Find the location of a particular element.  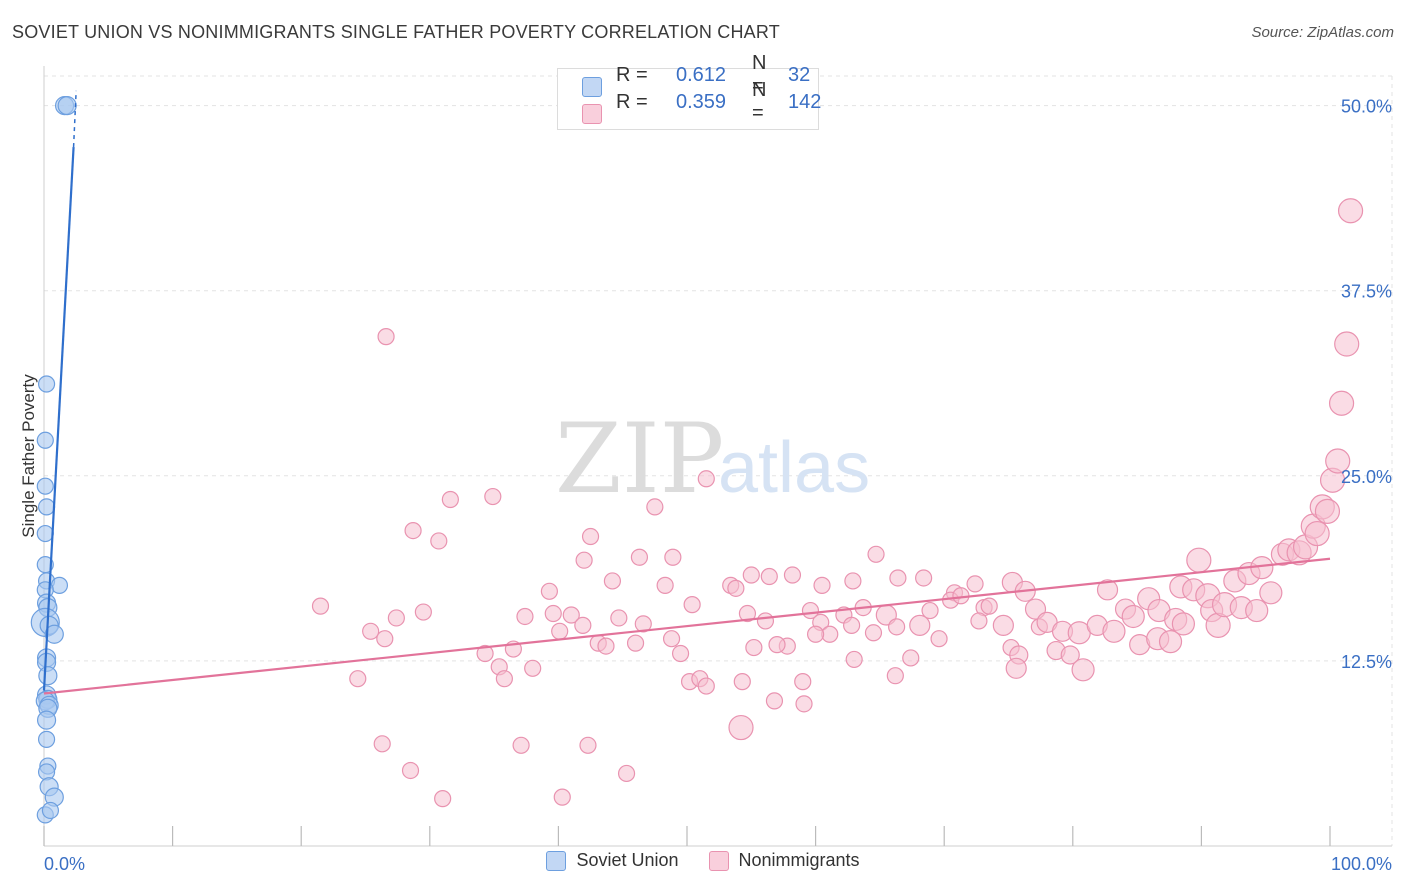

r-value-soviet-union: 0.612 is located at coordinates (701, 74).